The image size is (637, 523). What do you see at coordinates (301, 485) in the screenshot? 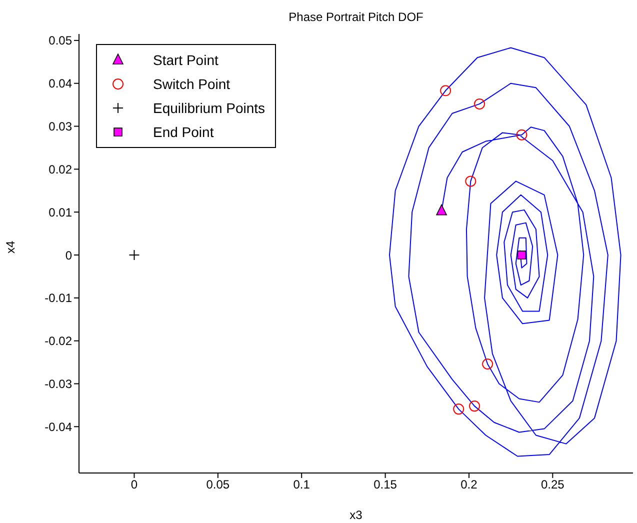
I see `x-tick-label: 0.1` at bounding box center [301, 485].